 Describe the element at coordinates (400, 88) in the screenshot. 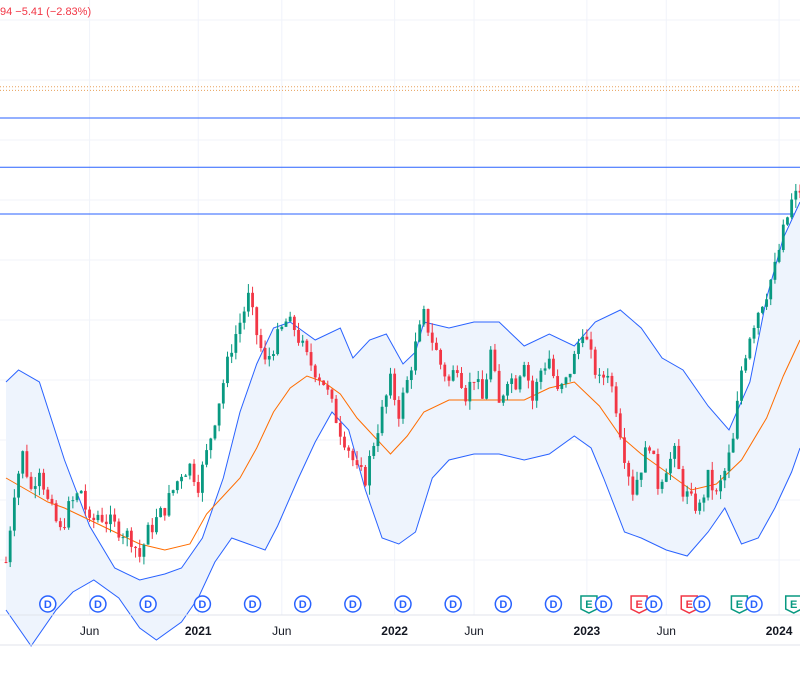

I see `dotted-levels` at that location.